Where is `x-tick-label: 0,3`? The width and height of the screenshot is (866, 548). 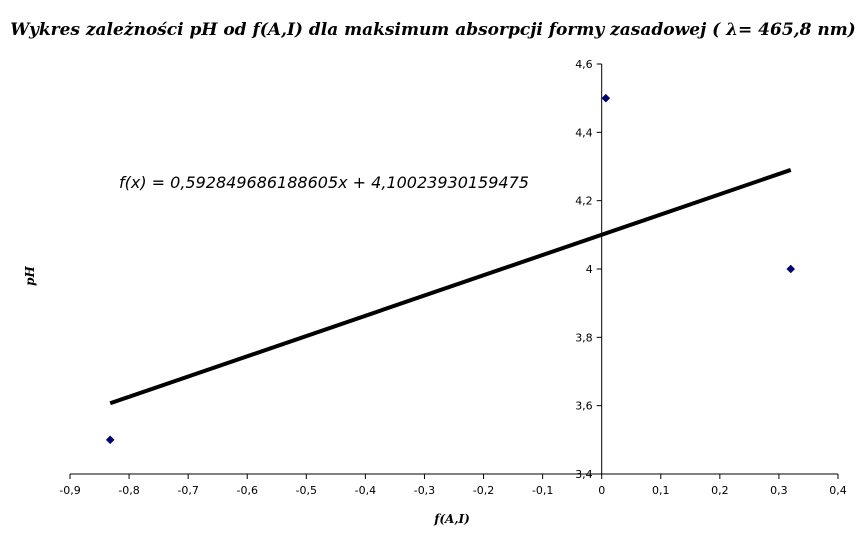 x-tick-label: 0,3 is located at coordinates (779, 490).